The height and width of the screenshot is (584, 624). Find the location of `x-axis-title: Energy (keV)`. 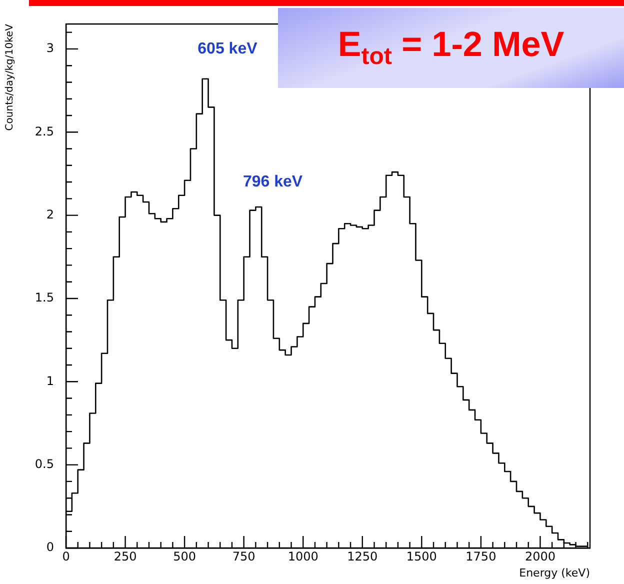

x-axis-title: Energy (keV) is located at coordinates (554, 573).